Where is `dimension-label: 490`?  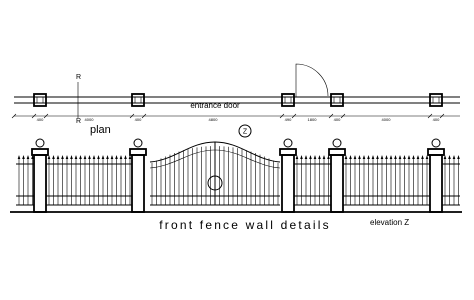 dimension-label: 490 is located at coordinates (288, 119).